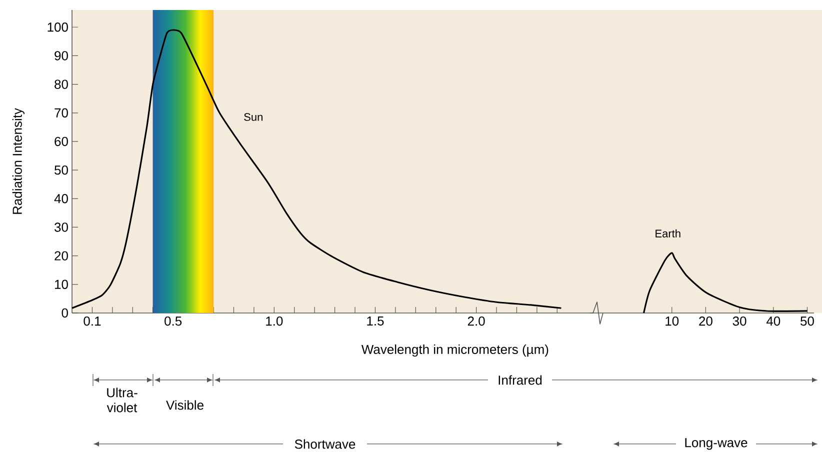 This screenshot has width=822, height=452. Describe the element at coordinates (61, 170) in the screenshot. I see `y-tick-label: 50` at that location.